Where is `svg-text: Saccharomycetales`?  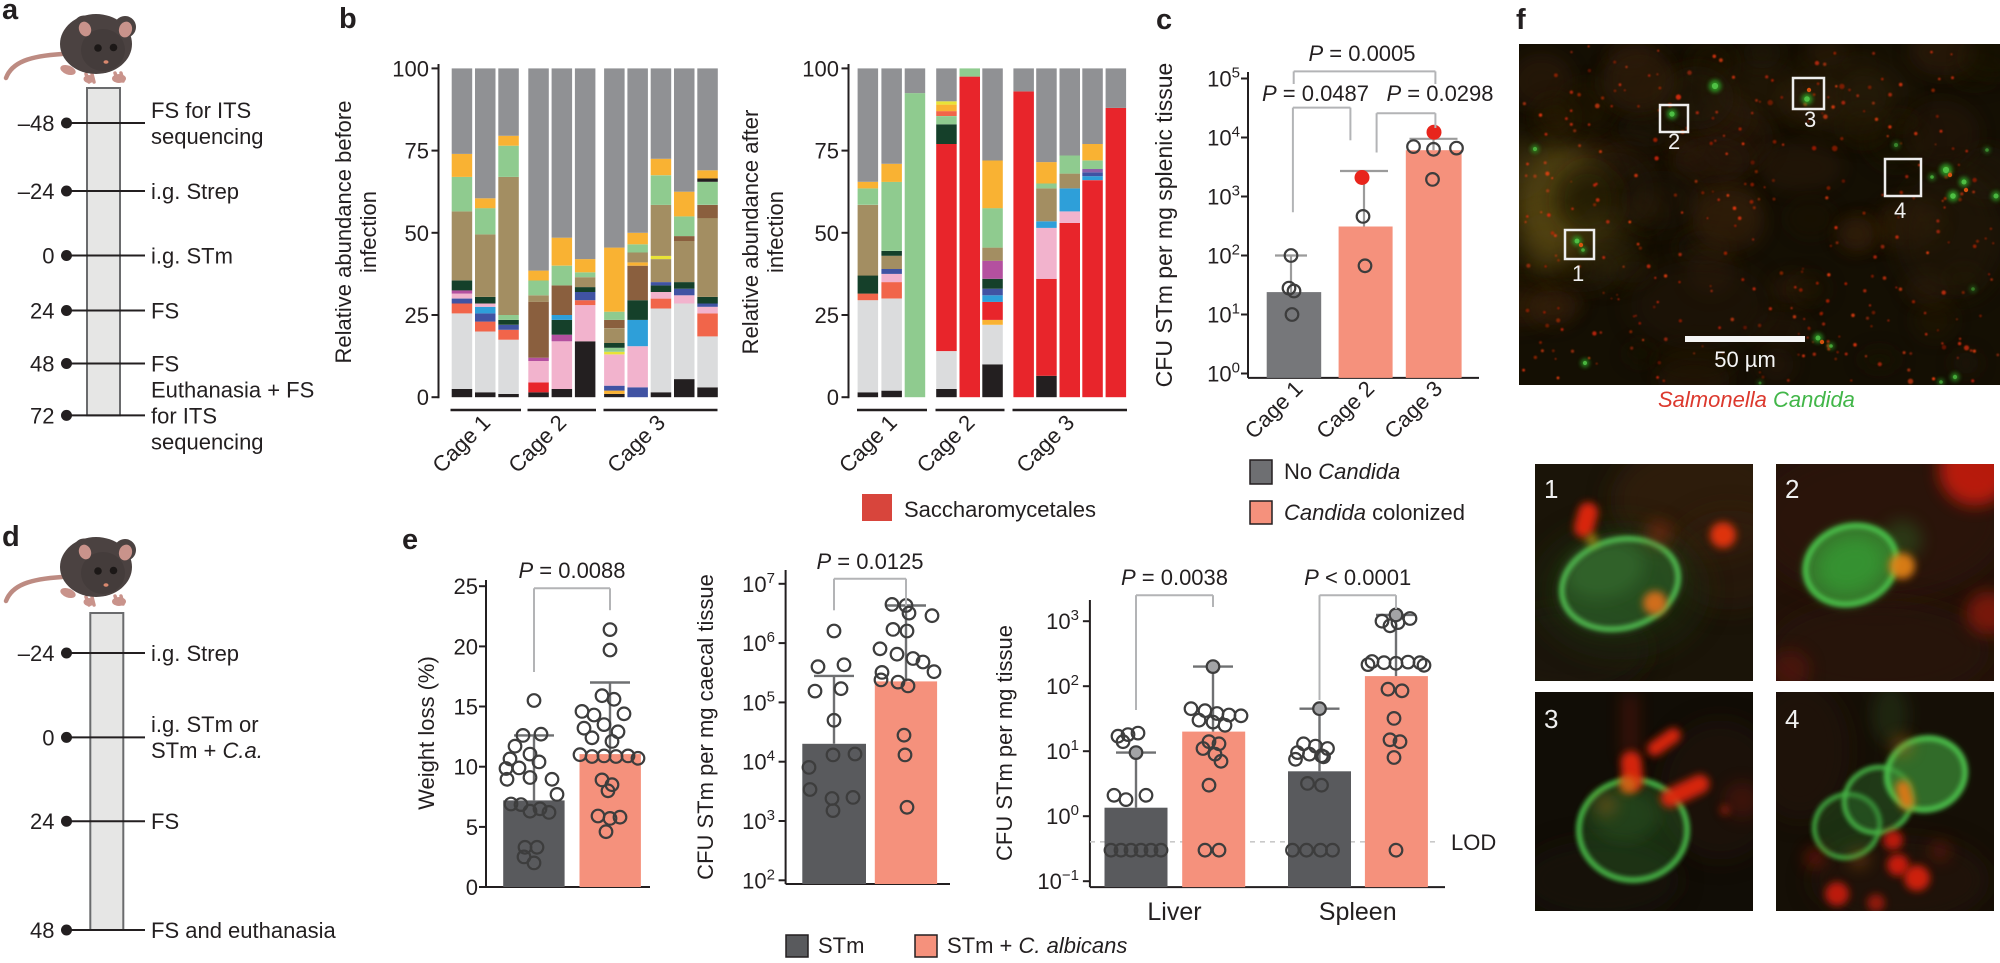 svg-text: Saccharomycetales is located at coordinates (1000, 509).